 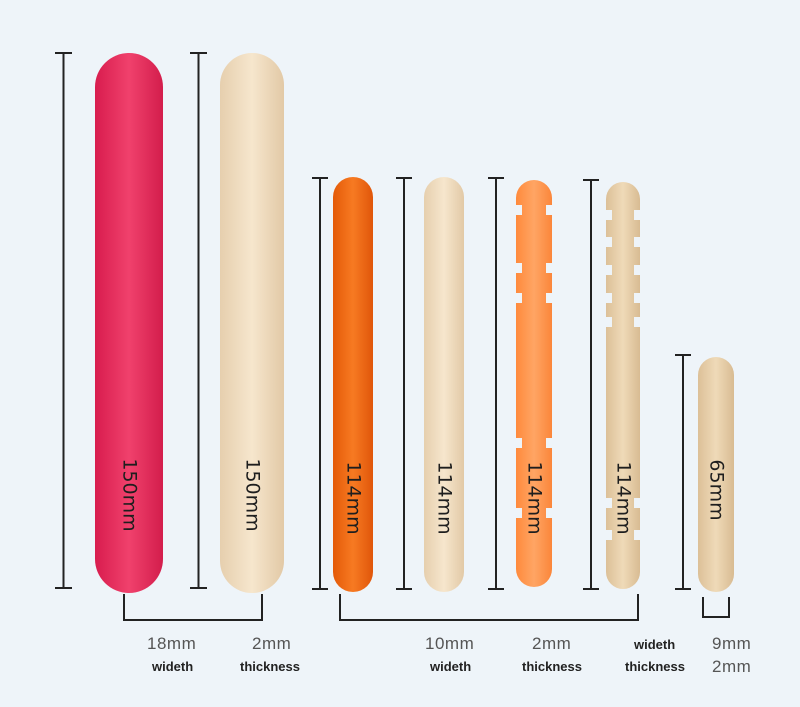 What do you see at coordinates (535, 497) in the screenshot?
I see `stick-label-5: 114mm` at bounding box center [535, 497].